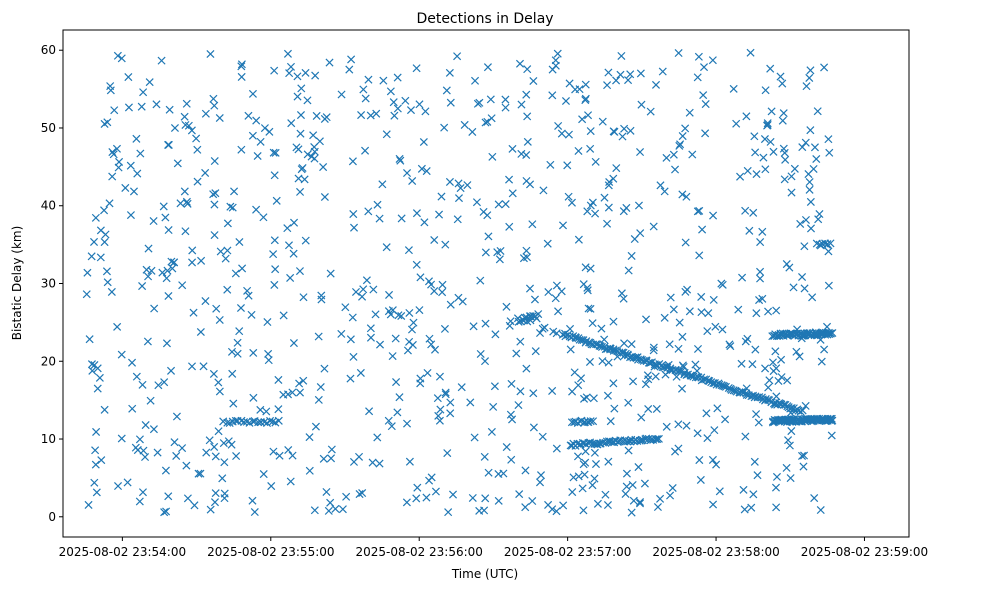  I want to click on y-tick-label: 0, so click(52, 517).